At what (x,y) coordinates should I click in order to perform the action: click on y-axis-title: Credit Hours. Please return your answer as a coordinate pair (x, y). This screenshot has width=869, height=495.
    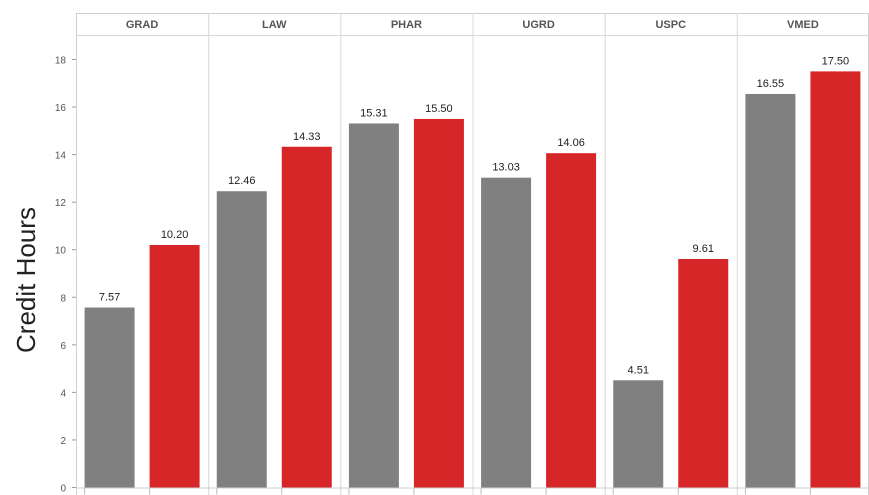
    Looking at the image, I should click on (26, 280).